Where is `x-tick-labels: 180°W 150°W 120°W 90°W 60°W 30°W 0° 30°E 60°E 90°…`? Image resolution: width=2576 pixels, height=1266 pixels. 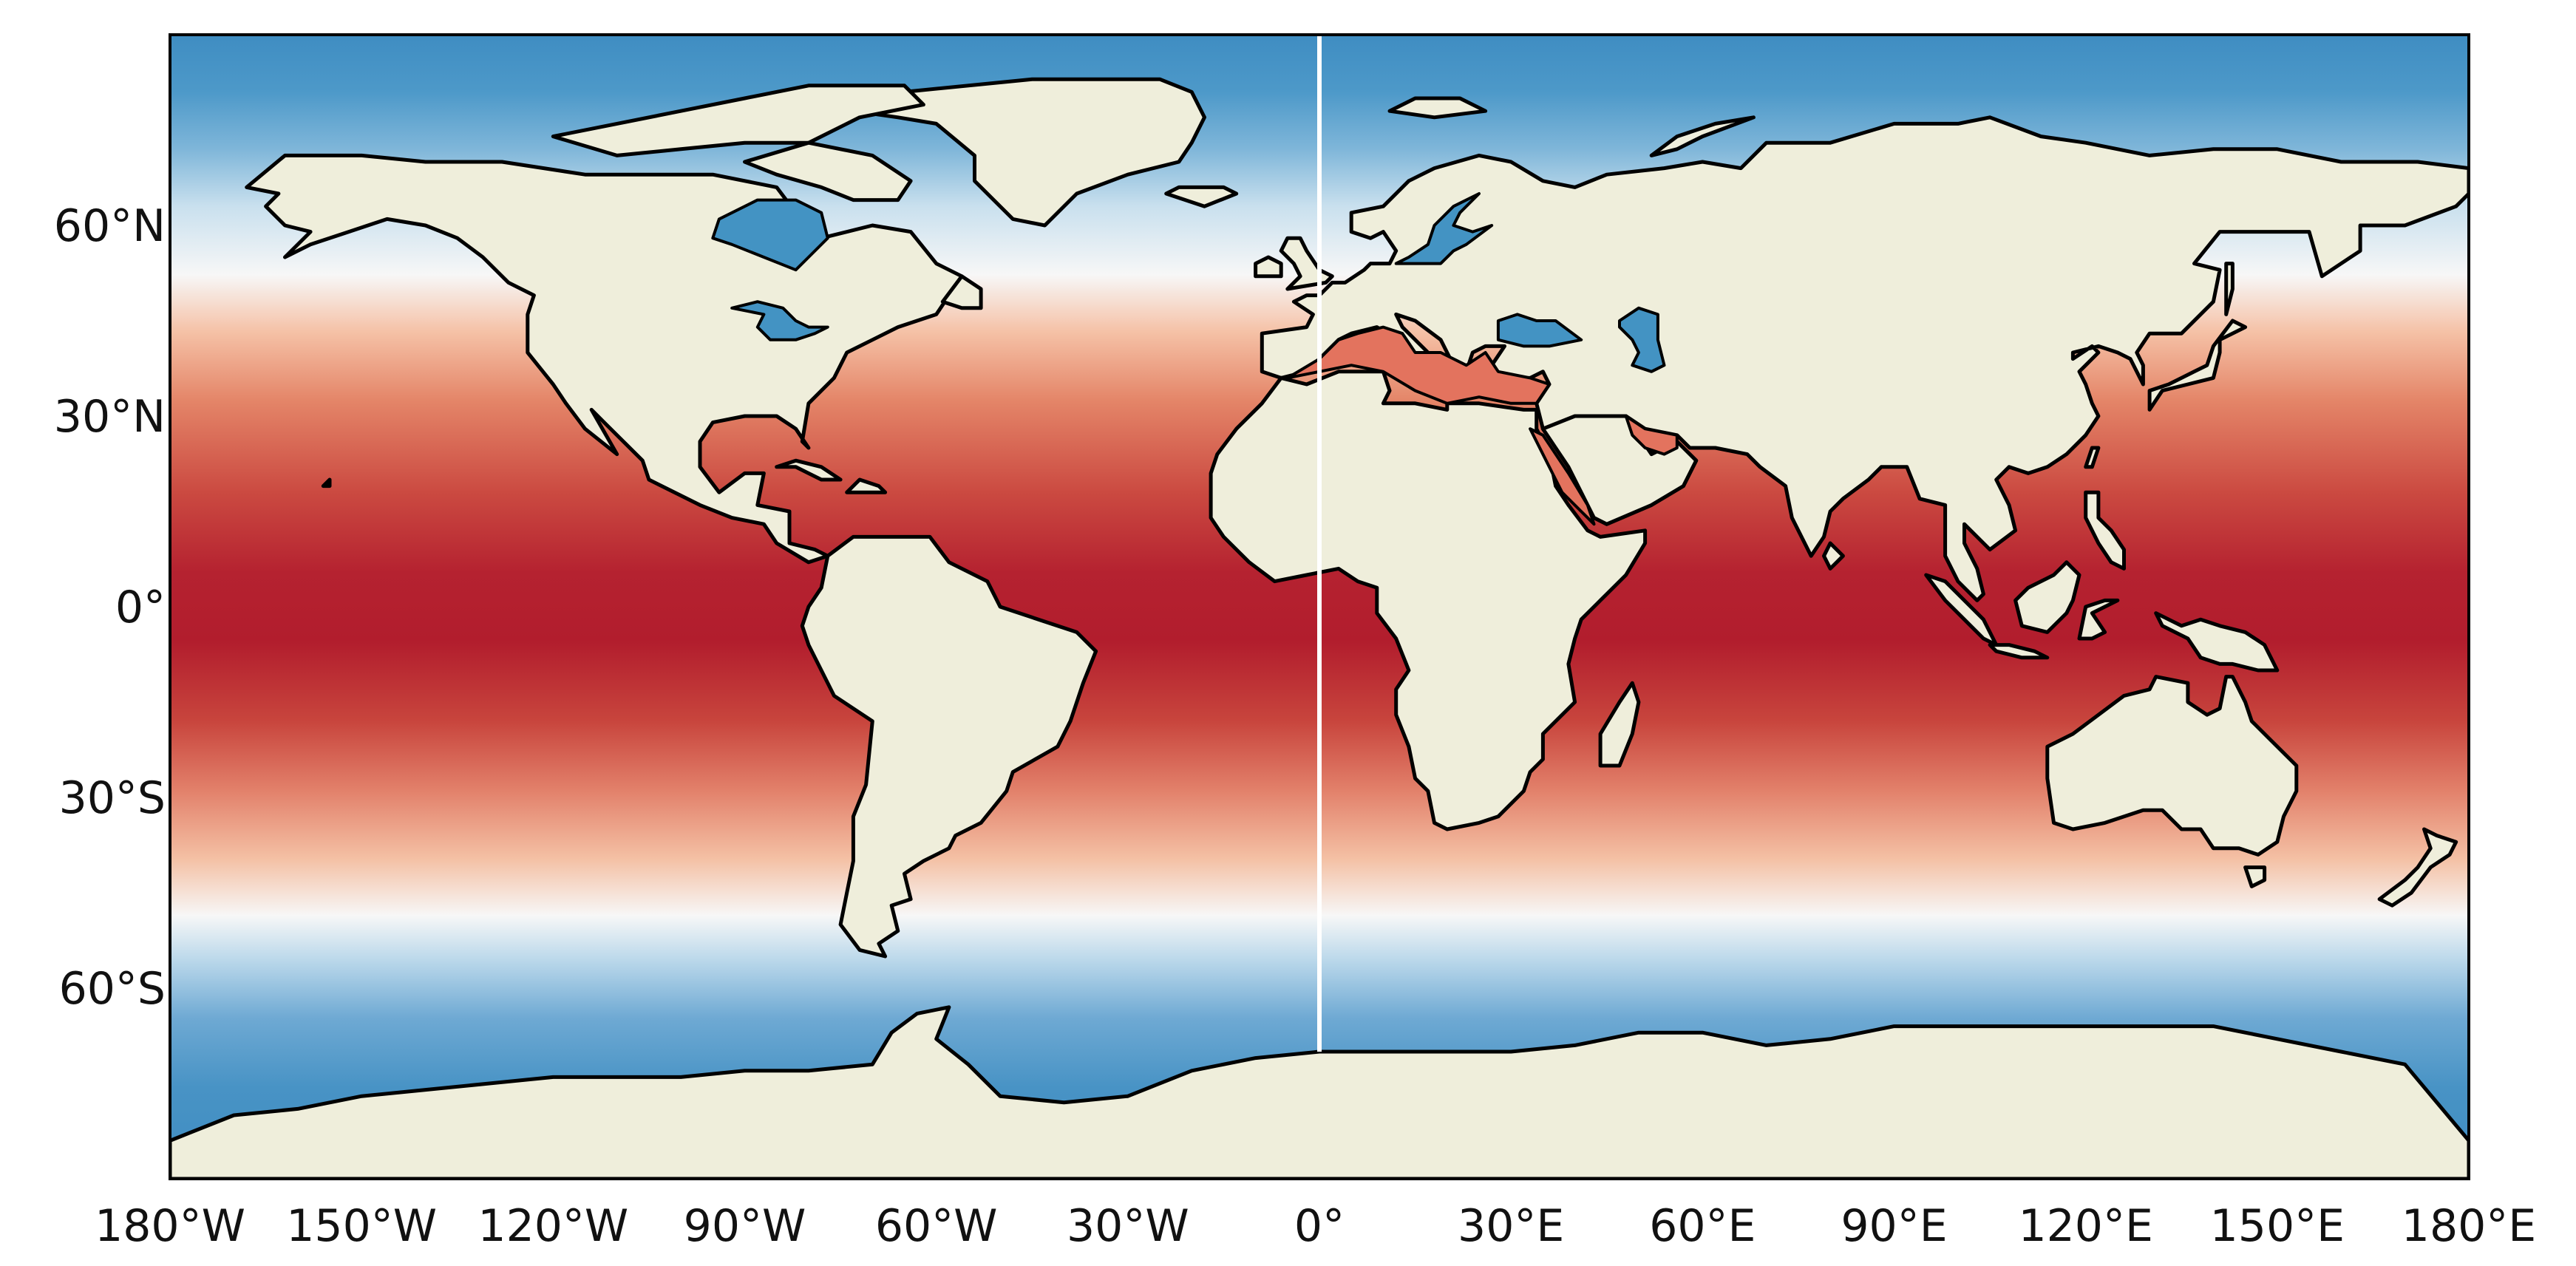
x-tick-labels: 180°W 150°W 120°W 90°W 60°W 30°W 0° 30°E 60°E 90°… is located at coordinates (1315, 1226).